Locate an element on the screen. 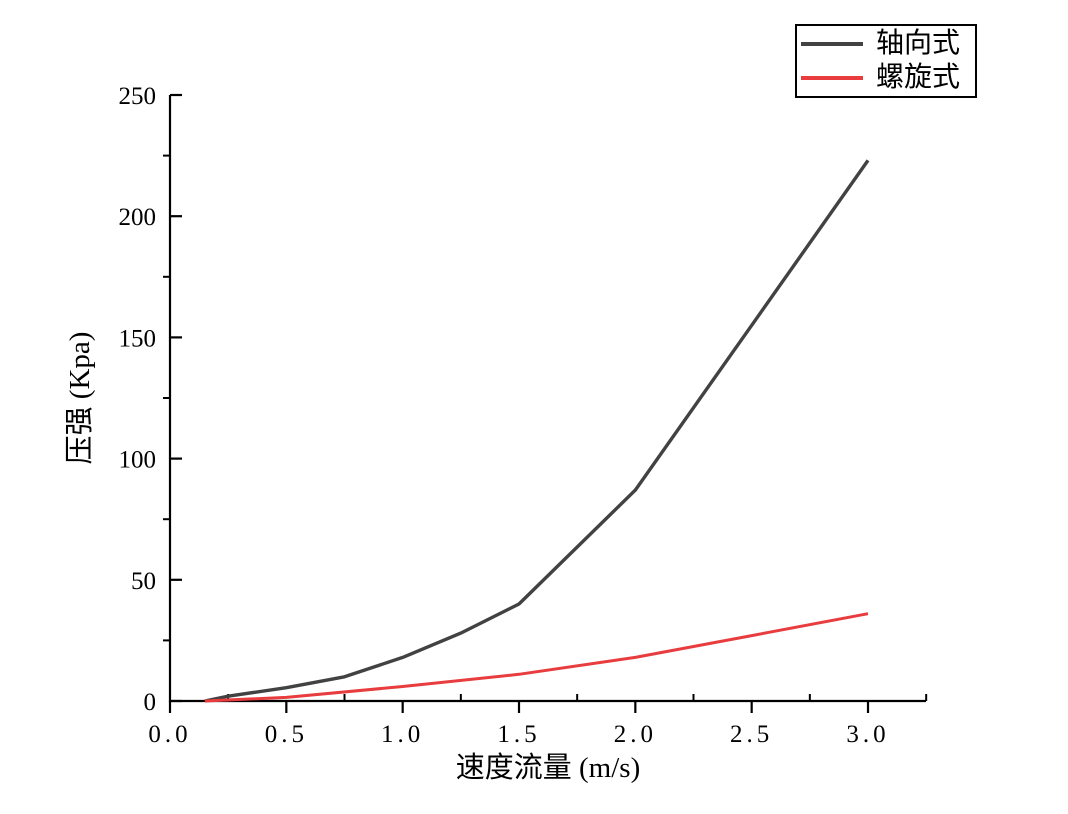  y-tick-label: 50 is located at coordinates (143, 581).